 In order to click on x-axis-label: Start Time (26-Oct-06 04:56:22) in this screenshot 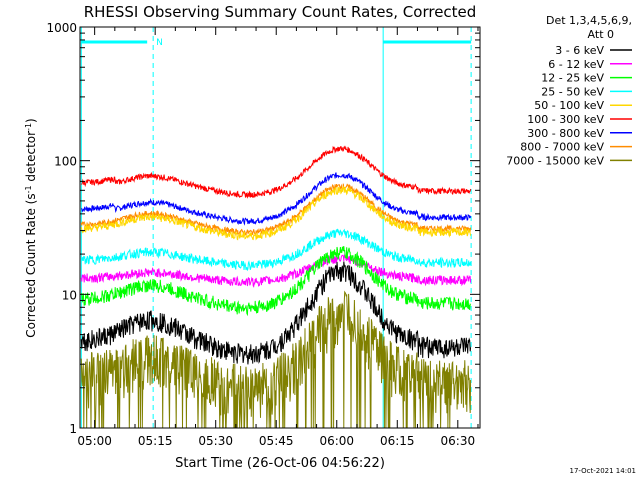, I will do `click(280, 463)`.